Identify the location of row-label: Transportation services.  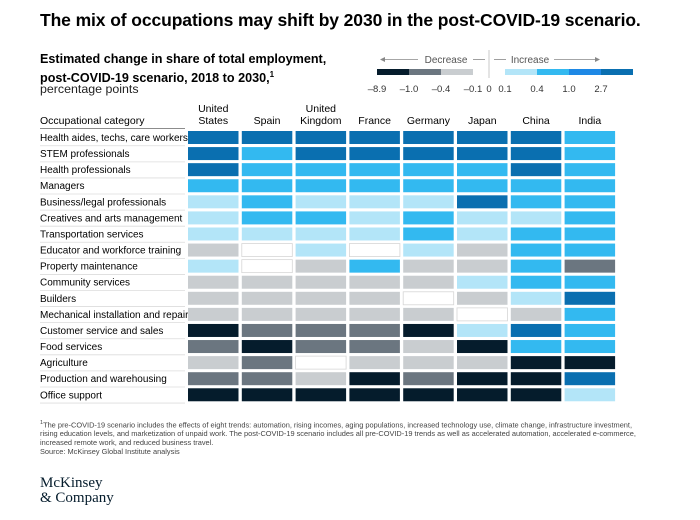
(92, 234).